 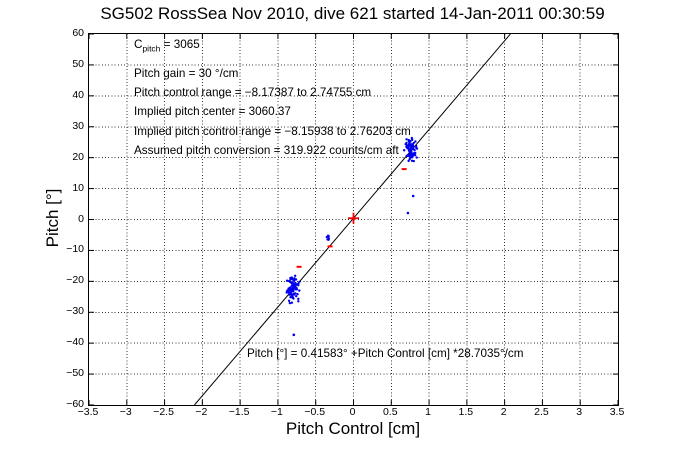 I want to click on y-tick-label: −30, so click(x=75, y=311).